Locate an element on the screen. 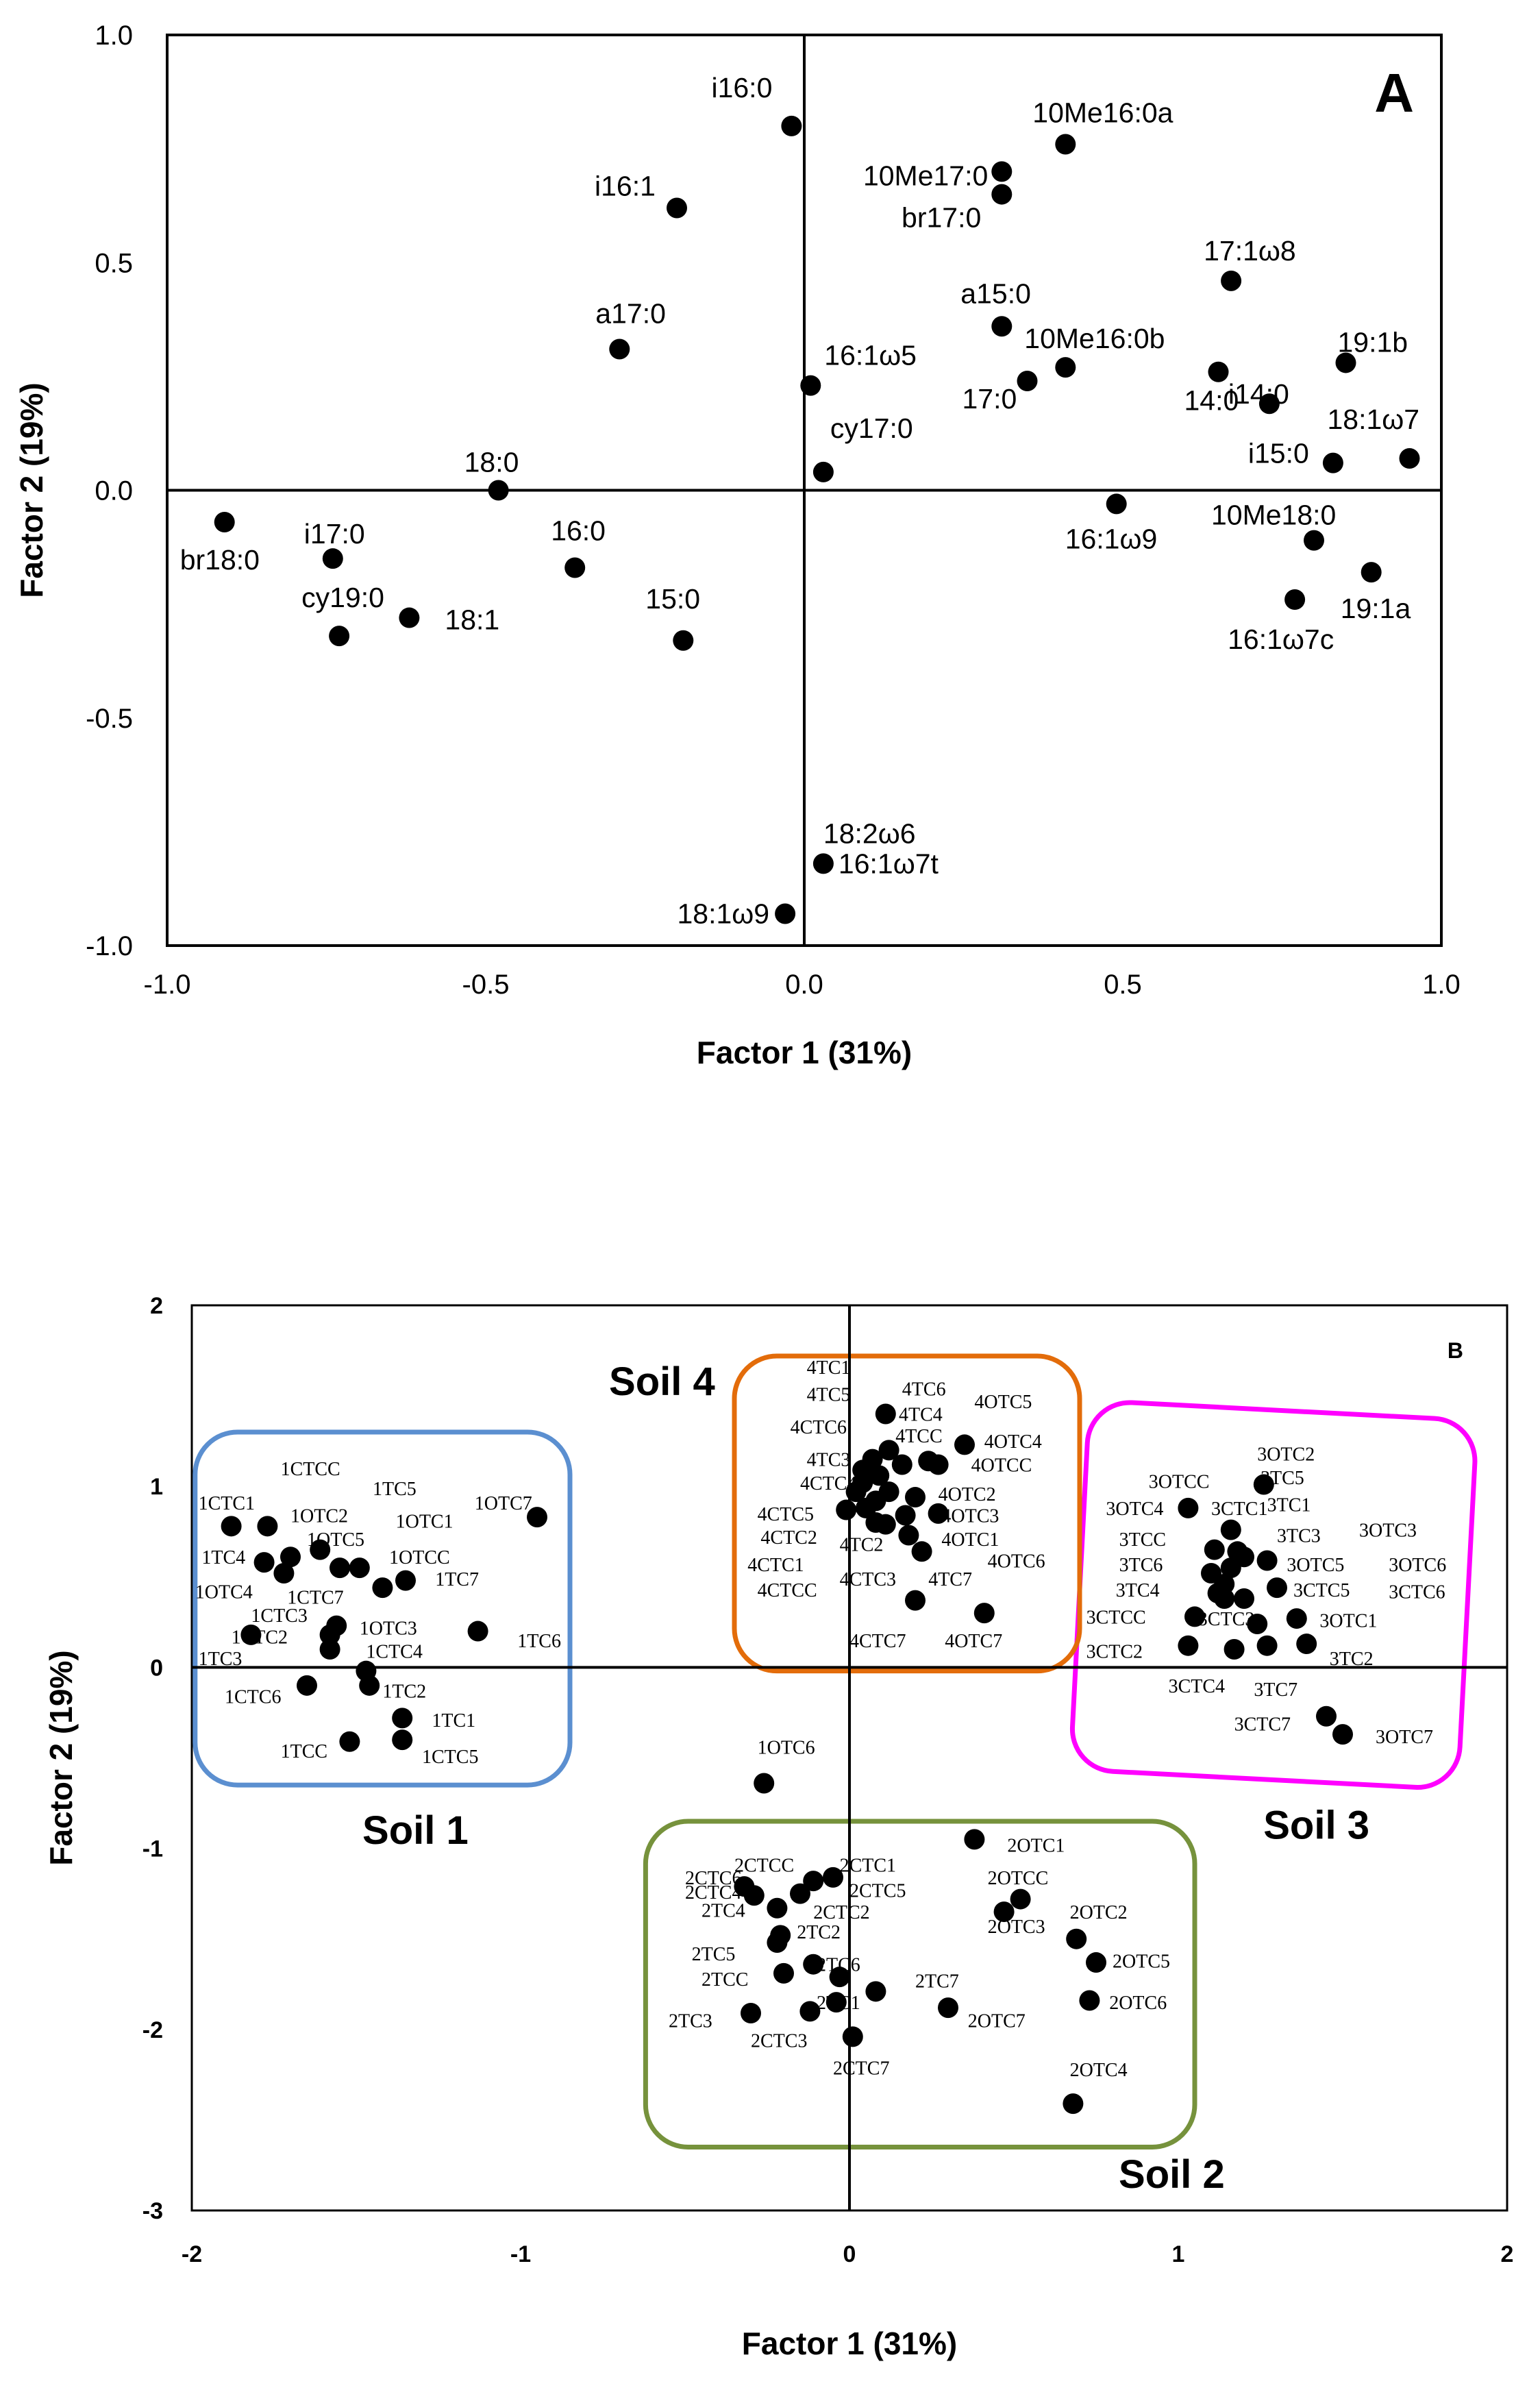  sample-label-2otc1: 2OTC1 is located at coordinates (1036, 1845).